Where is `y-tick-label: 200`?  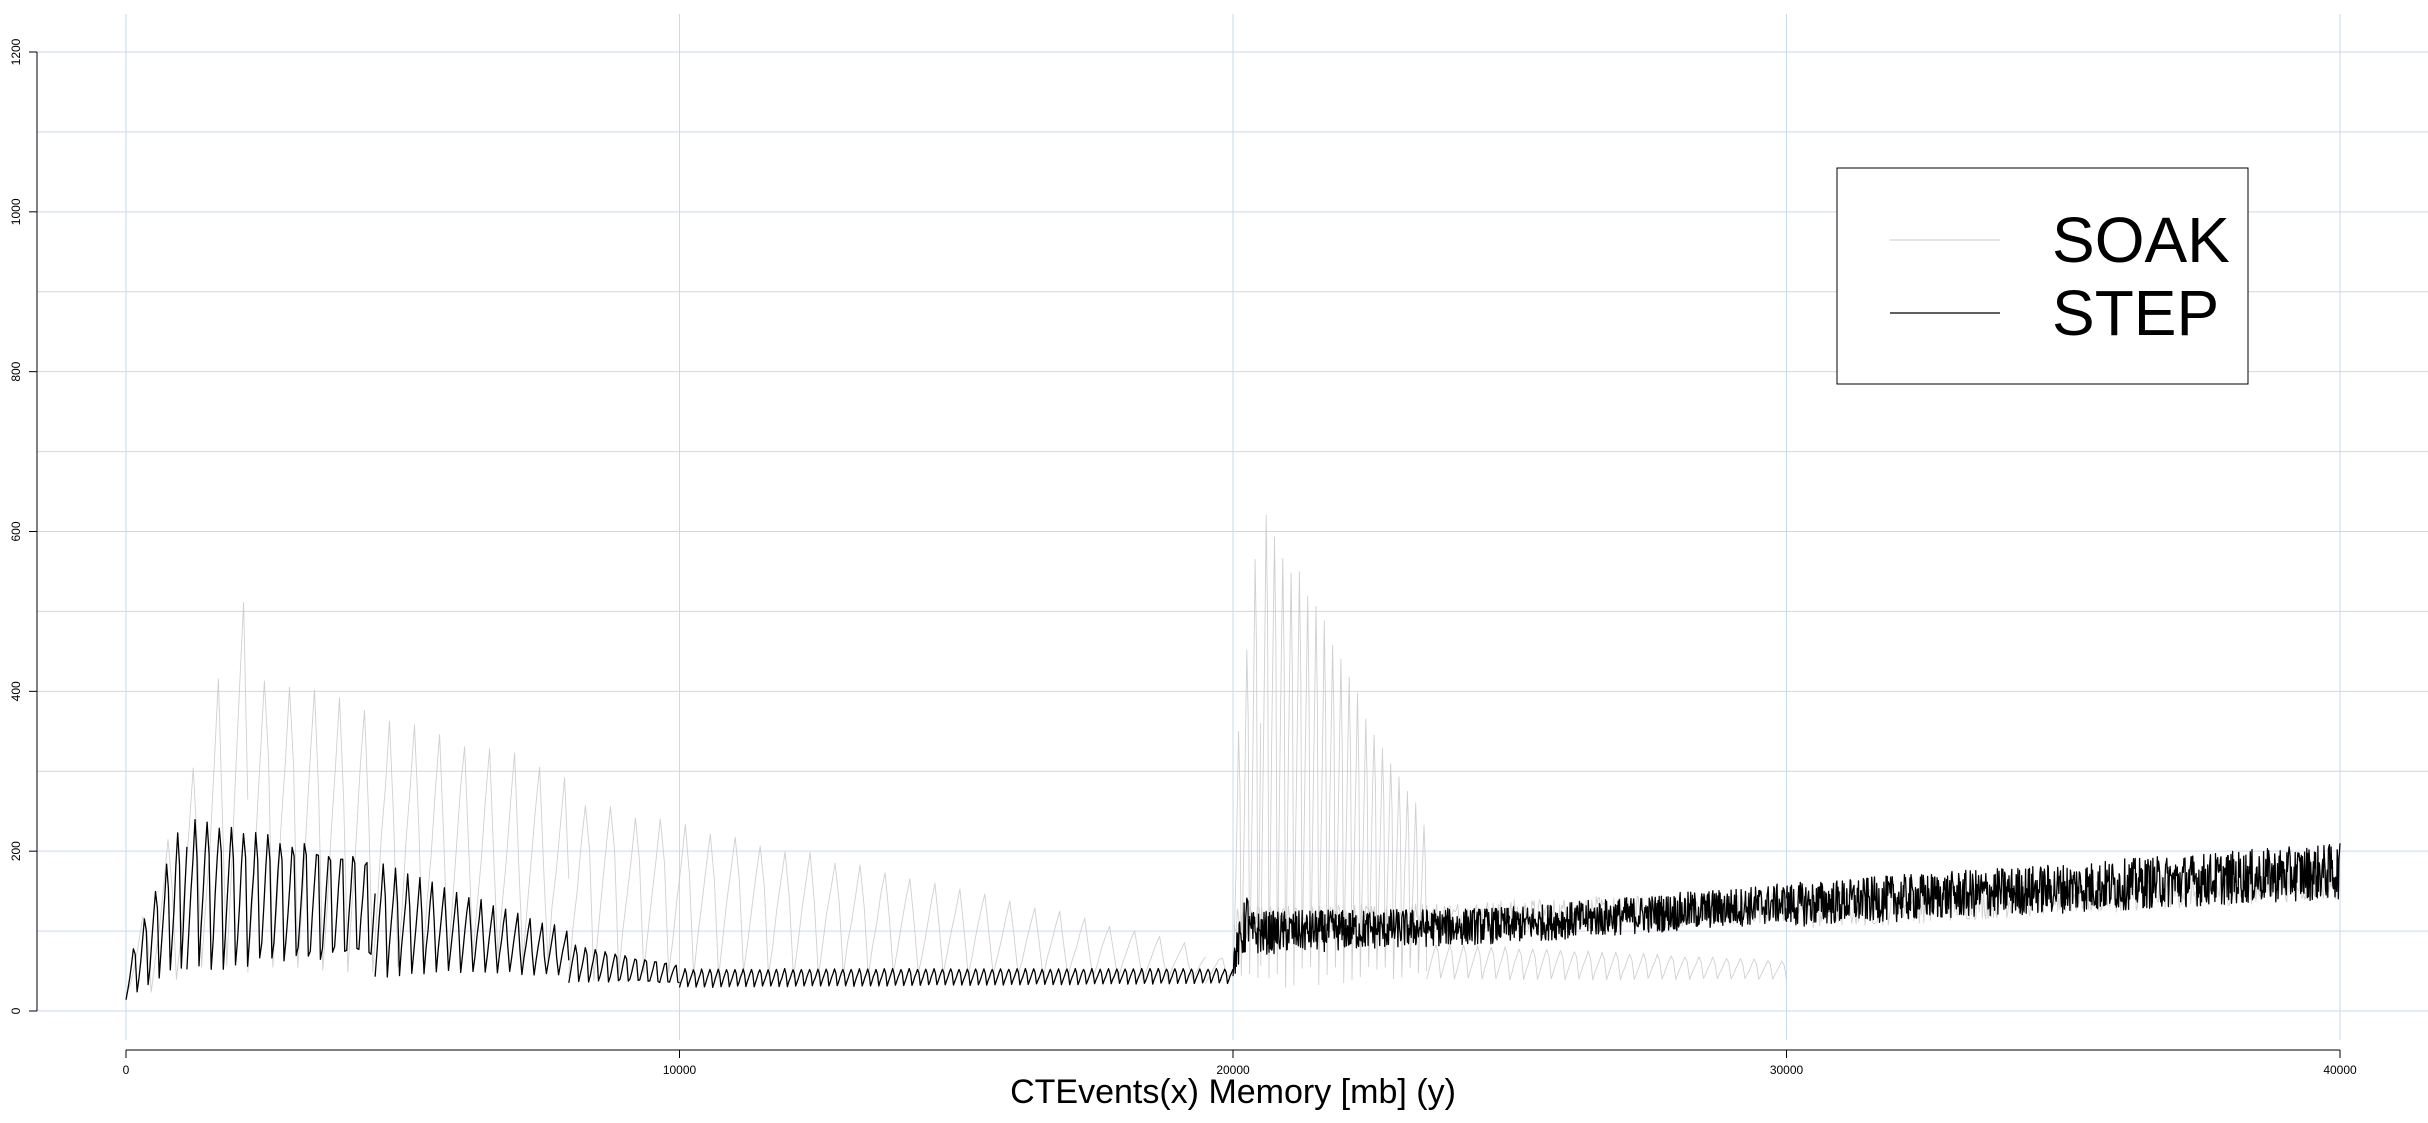 y-tick-label: 200 is located at coordinates (16, 851).